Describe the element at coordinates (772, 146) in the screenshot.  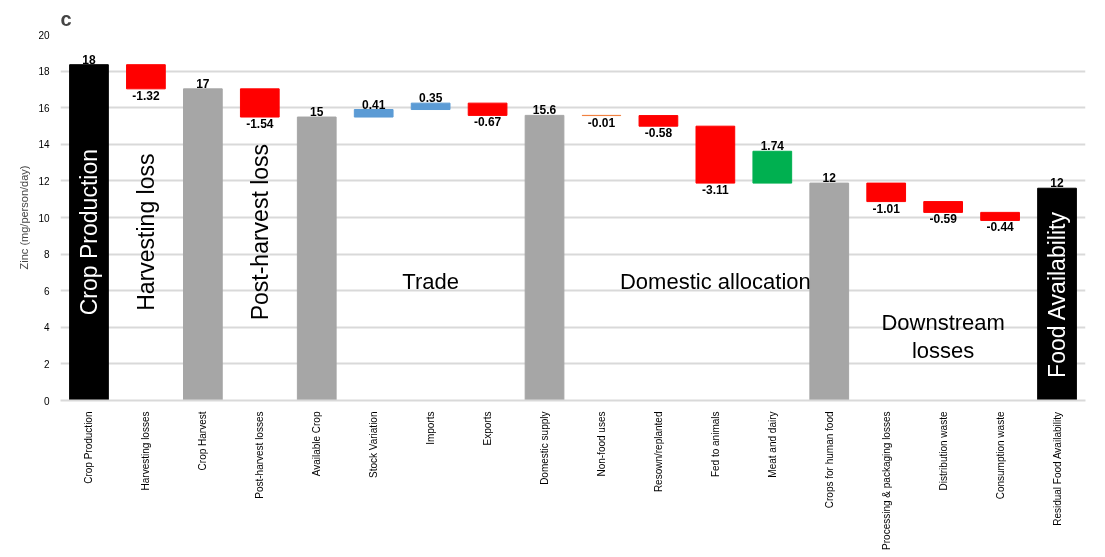
I see `data-label: 1.74` at that location.